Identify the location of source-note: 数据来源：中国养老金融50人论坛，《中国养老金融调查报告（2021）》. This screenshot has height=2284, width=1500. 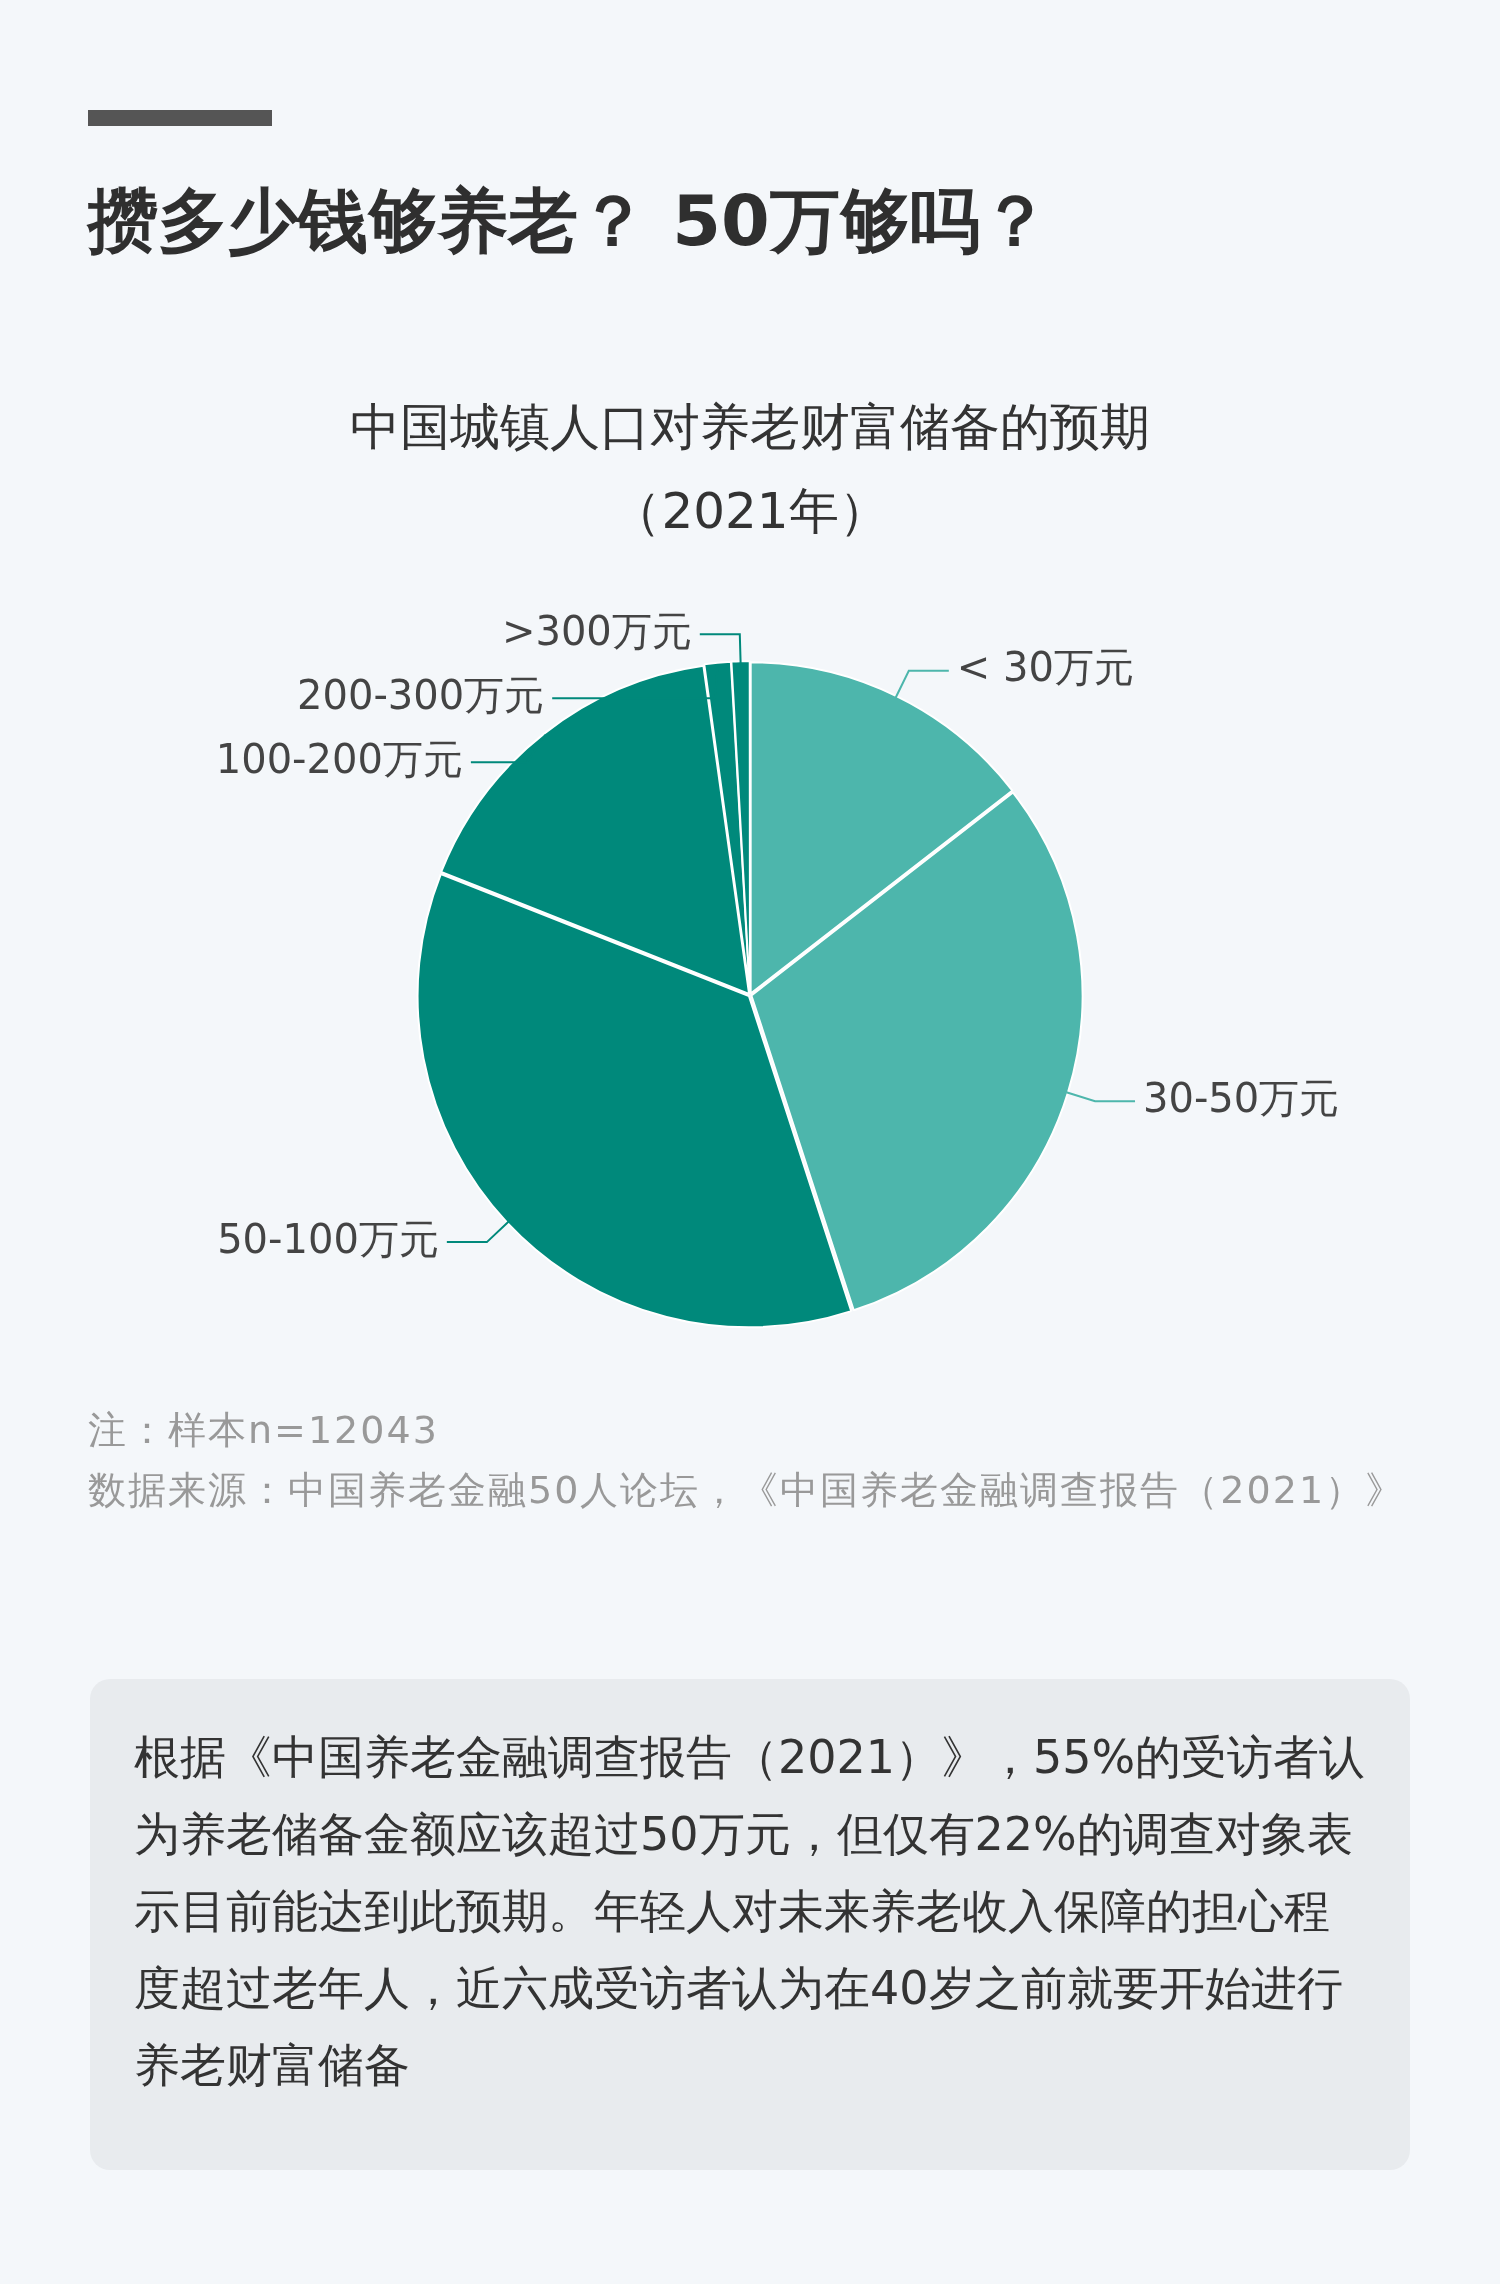
(747, 1490).